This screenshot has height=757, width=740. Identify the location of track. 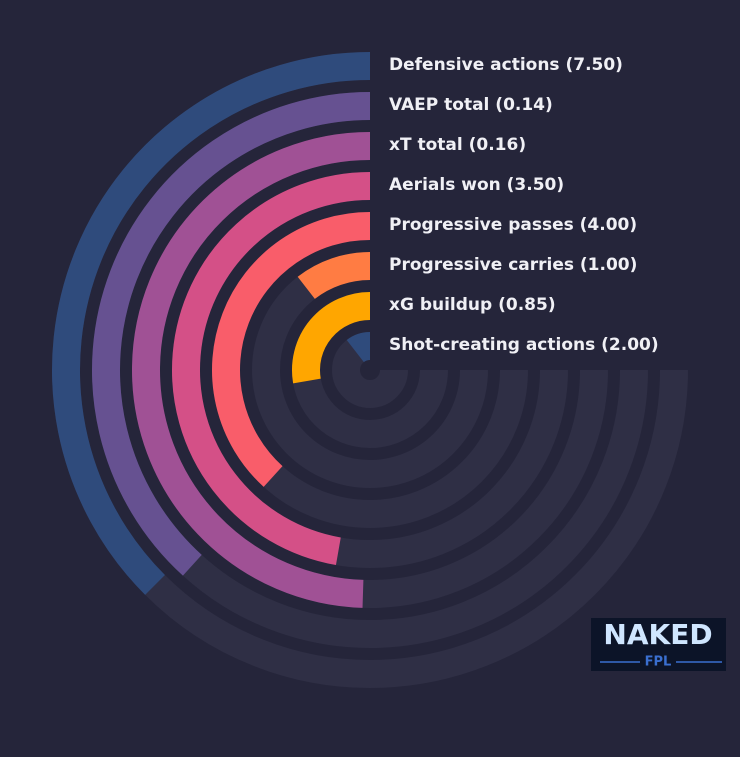
(370, 370).